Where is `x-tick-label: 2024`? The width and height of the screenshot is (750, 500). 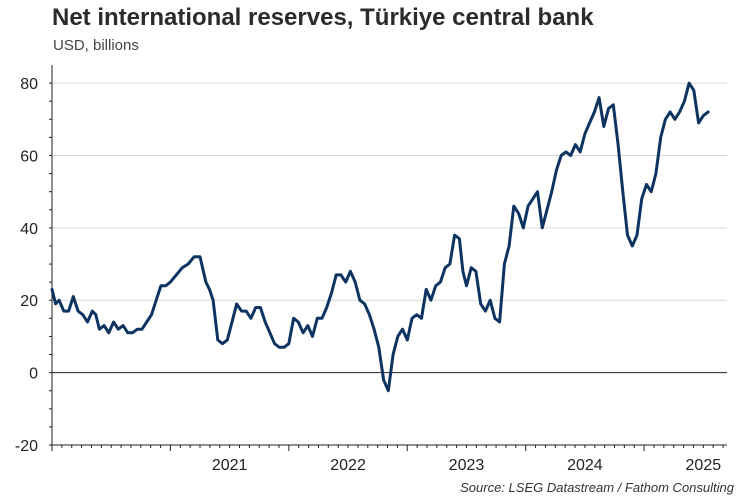
x-tick-label: 2024 is located at coordinates (585, 465).